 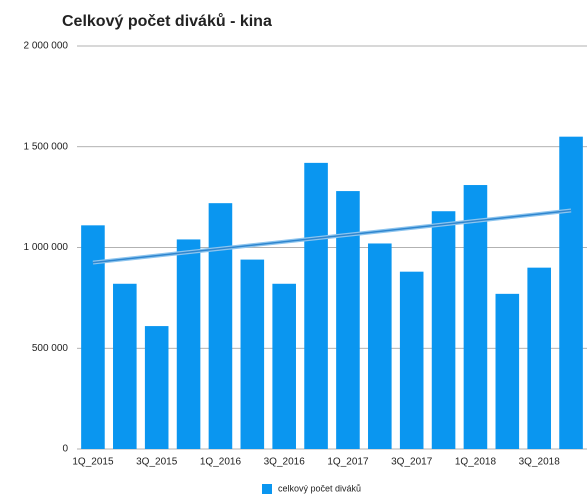 I want to click on y-tick-label: 1 500 000, so click(x=46, y=146).